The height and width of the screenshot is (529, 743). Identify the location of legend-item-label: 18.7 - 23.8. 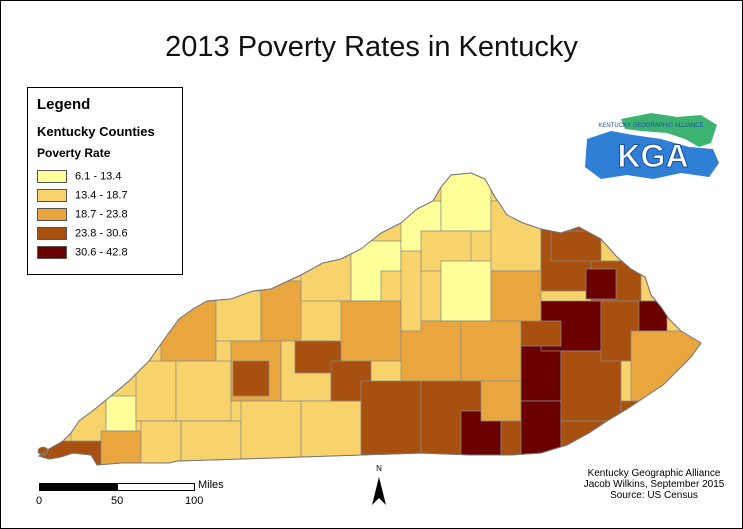
(101, 214).